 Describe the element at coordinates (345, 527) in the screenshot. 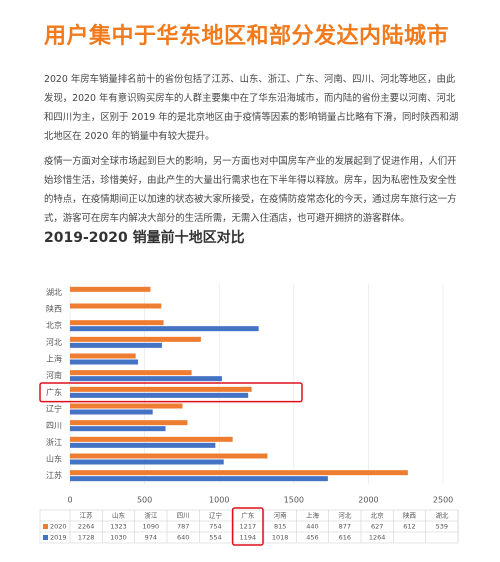

I see `table-cell: 877` at that location.